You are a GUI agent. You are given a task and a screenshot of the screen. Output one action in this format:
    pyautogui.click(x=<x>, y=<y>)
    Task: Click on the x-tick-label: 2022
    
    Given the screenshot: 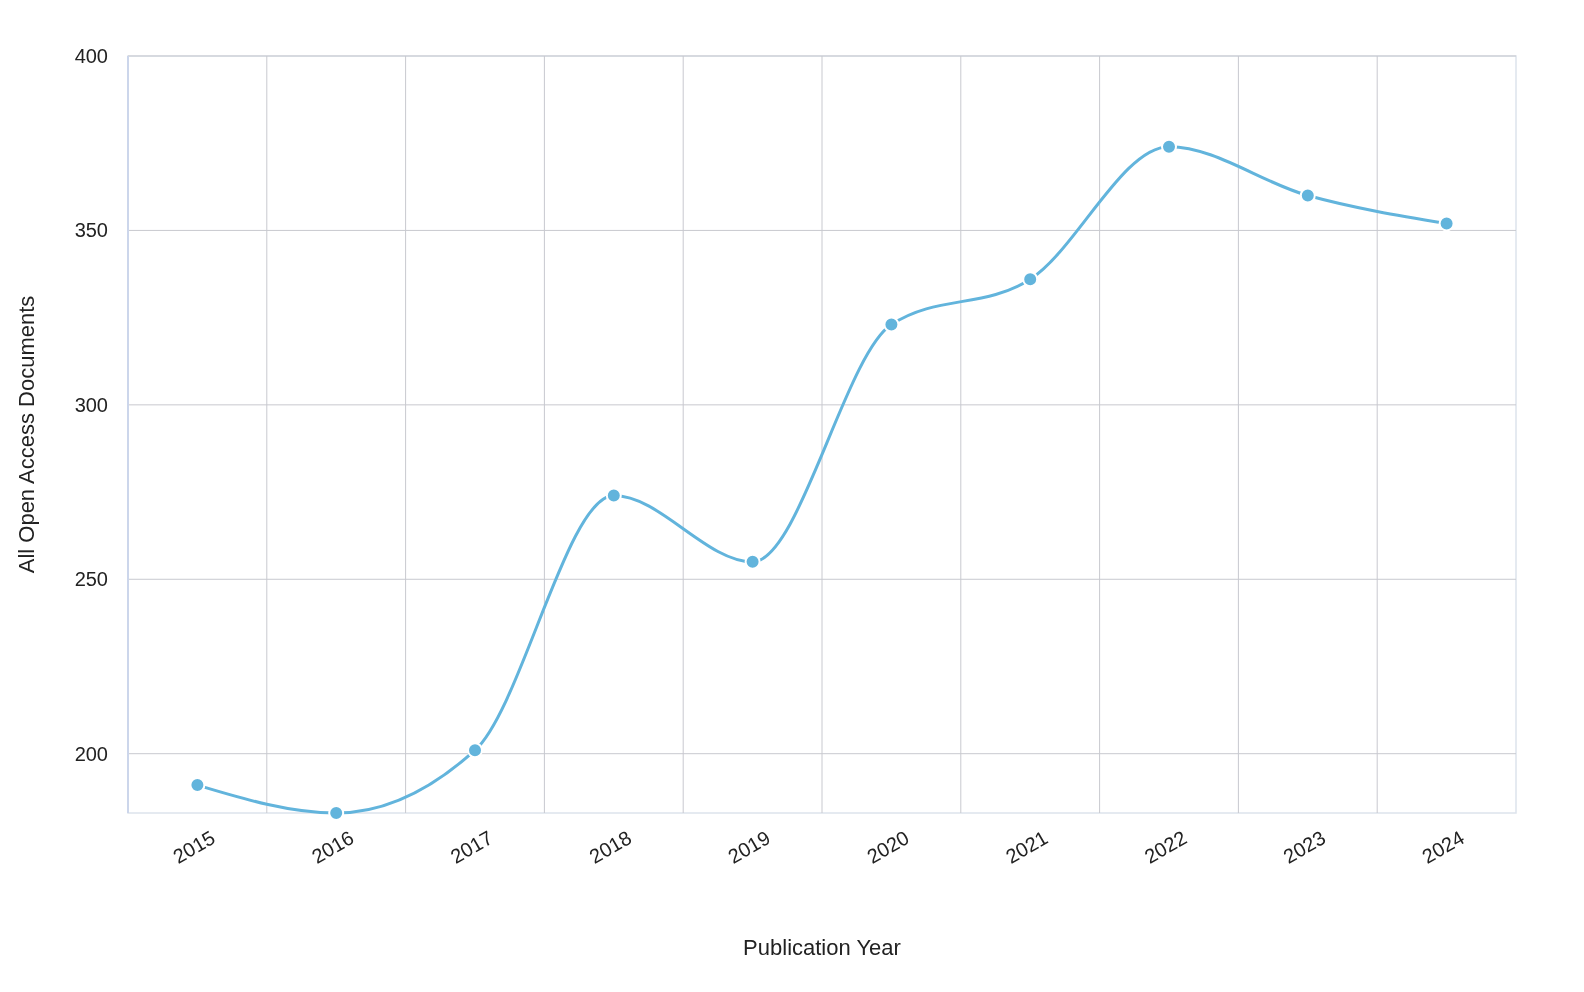 What is the action you would take?
    pyautogui.click(x=1165, y=847)
    